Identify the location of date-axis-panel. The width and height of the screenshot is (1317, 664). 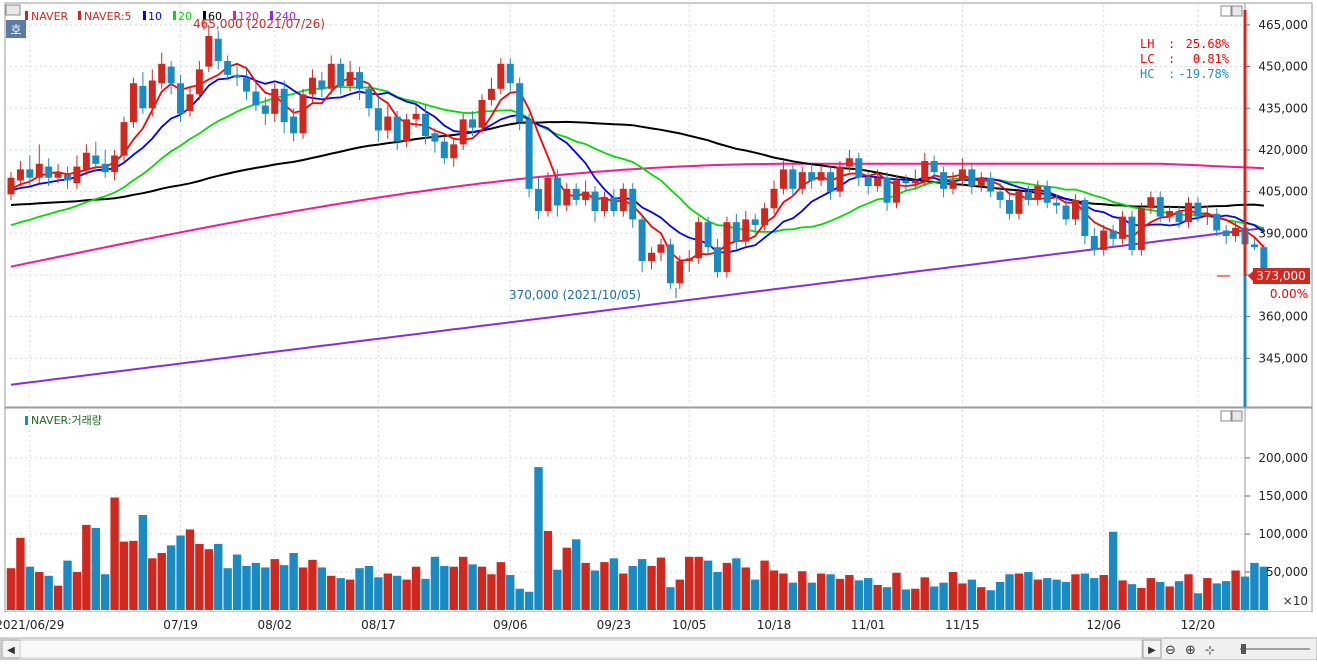
(658, 624).